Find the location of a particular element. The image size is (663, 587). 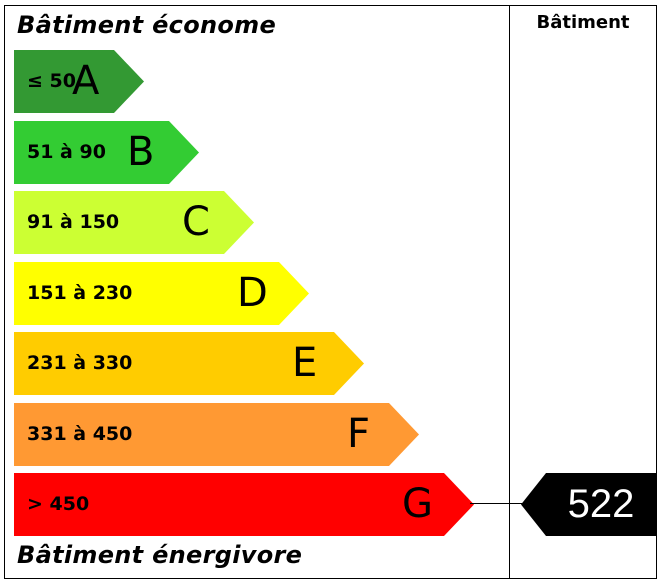

economical-title: Bâtiment économe is located at coordinates (147, 25).